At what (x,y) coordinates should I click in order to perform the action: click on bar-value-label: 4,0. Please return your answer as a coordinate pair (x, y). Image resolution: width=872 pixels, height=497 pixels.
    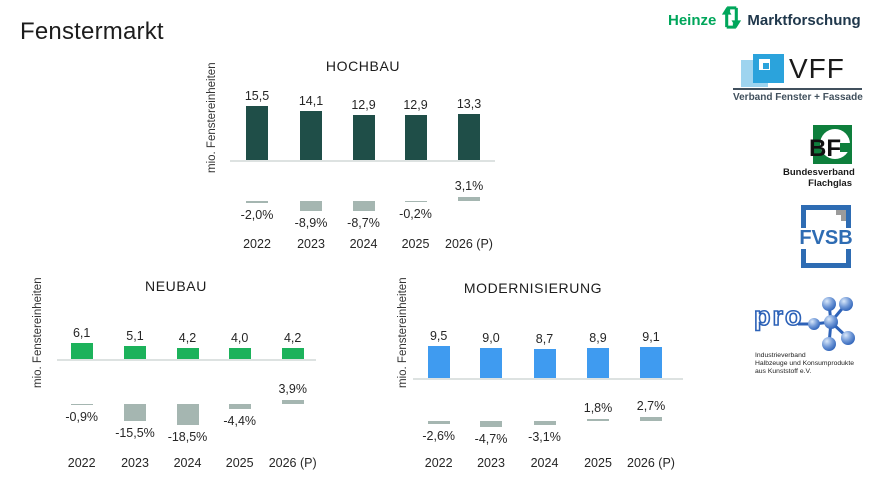
    Looking at the image, I should click on (239, 338).